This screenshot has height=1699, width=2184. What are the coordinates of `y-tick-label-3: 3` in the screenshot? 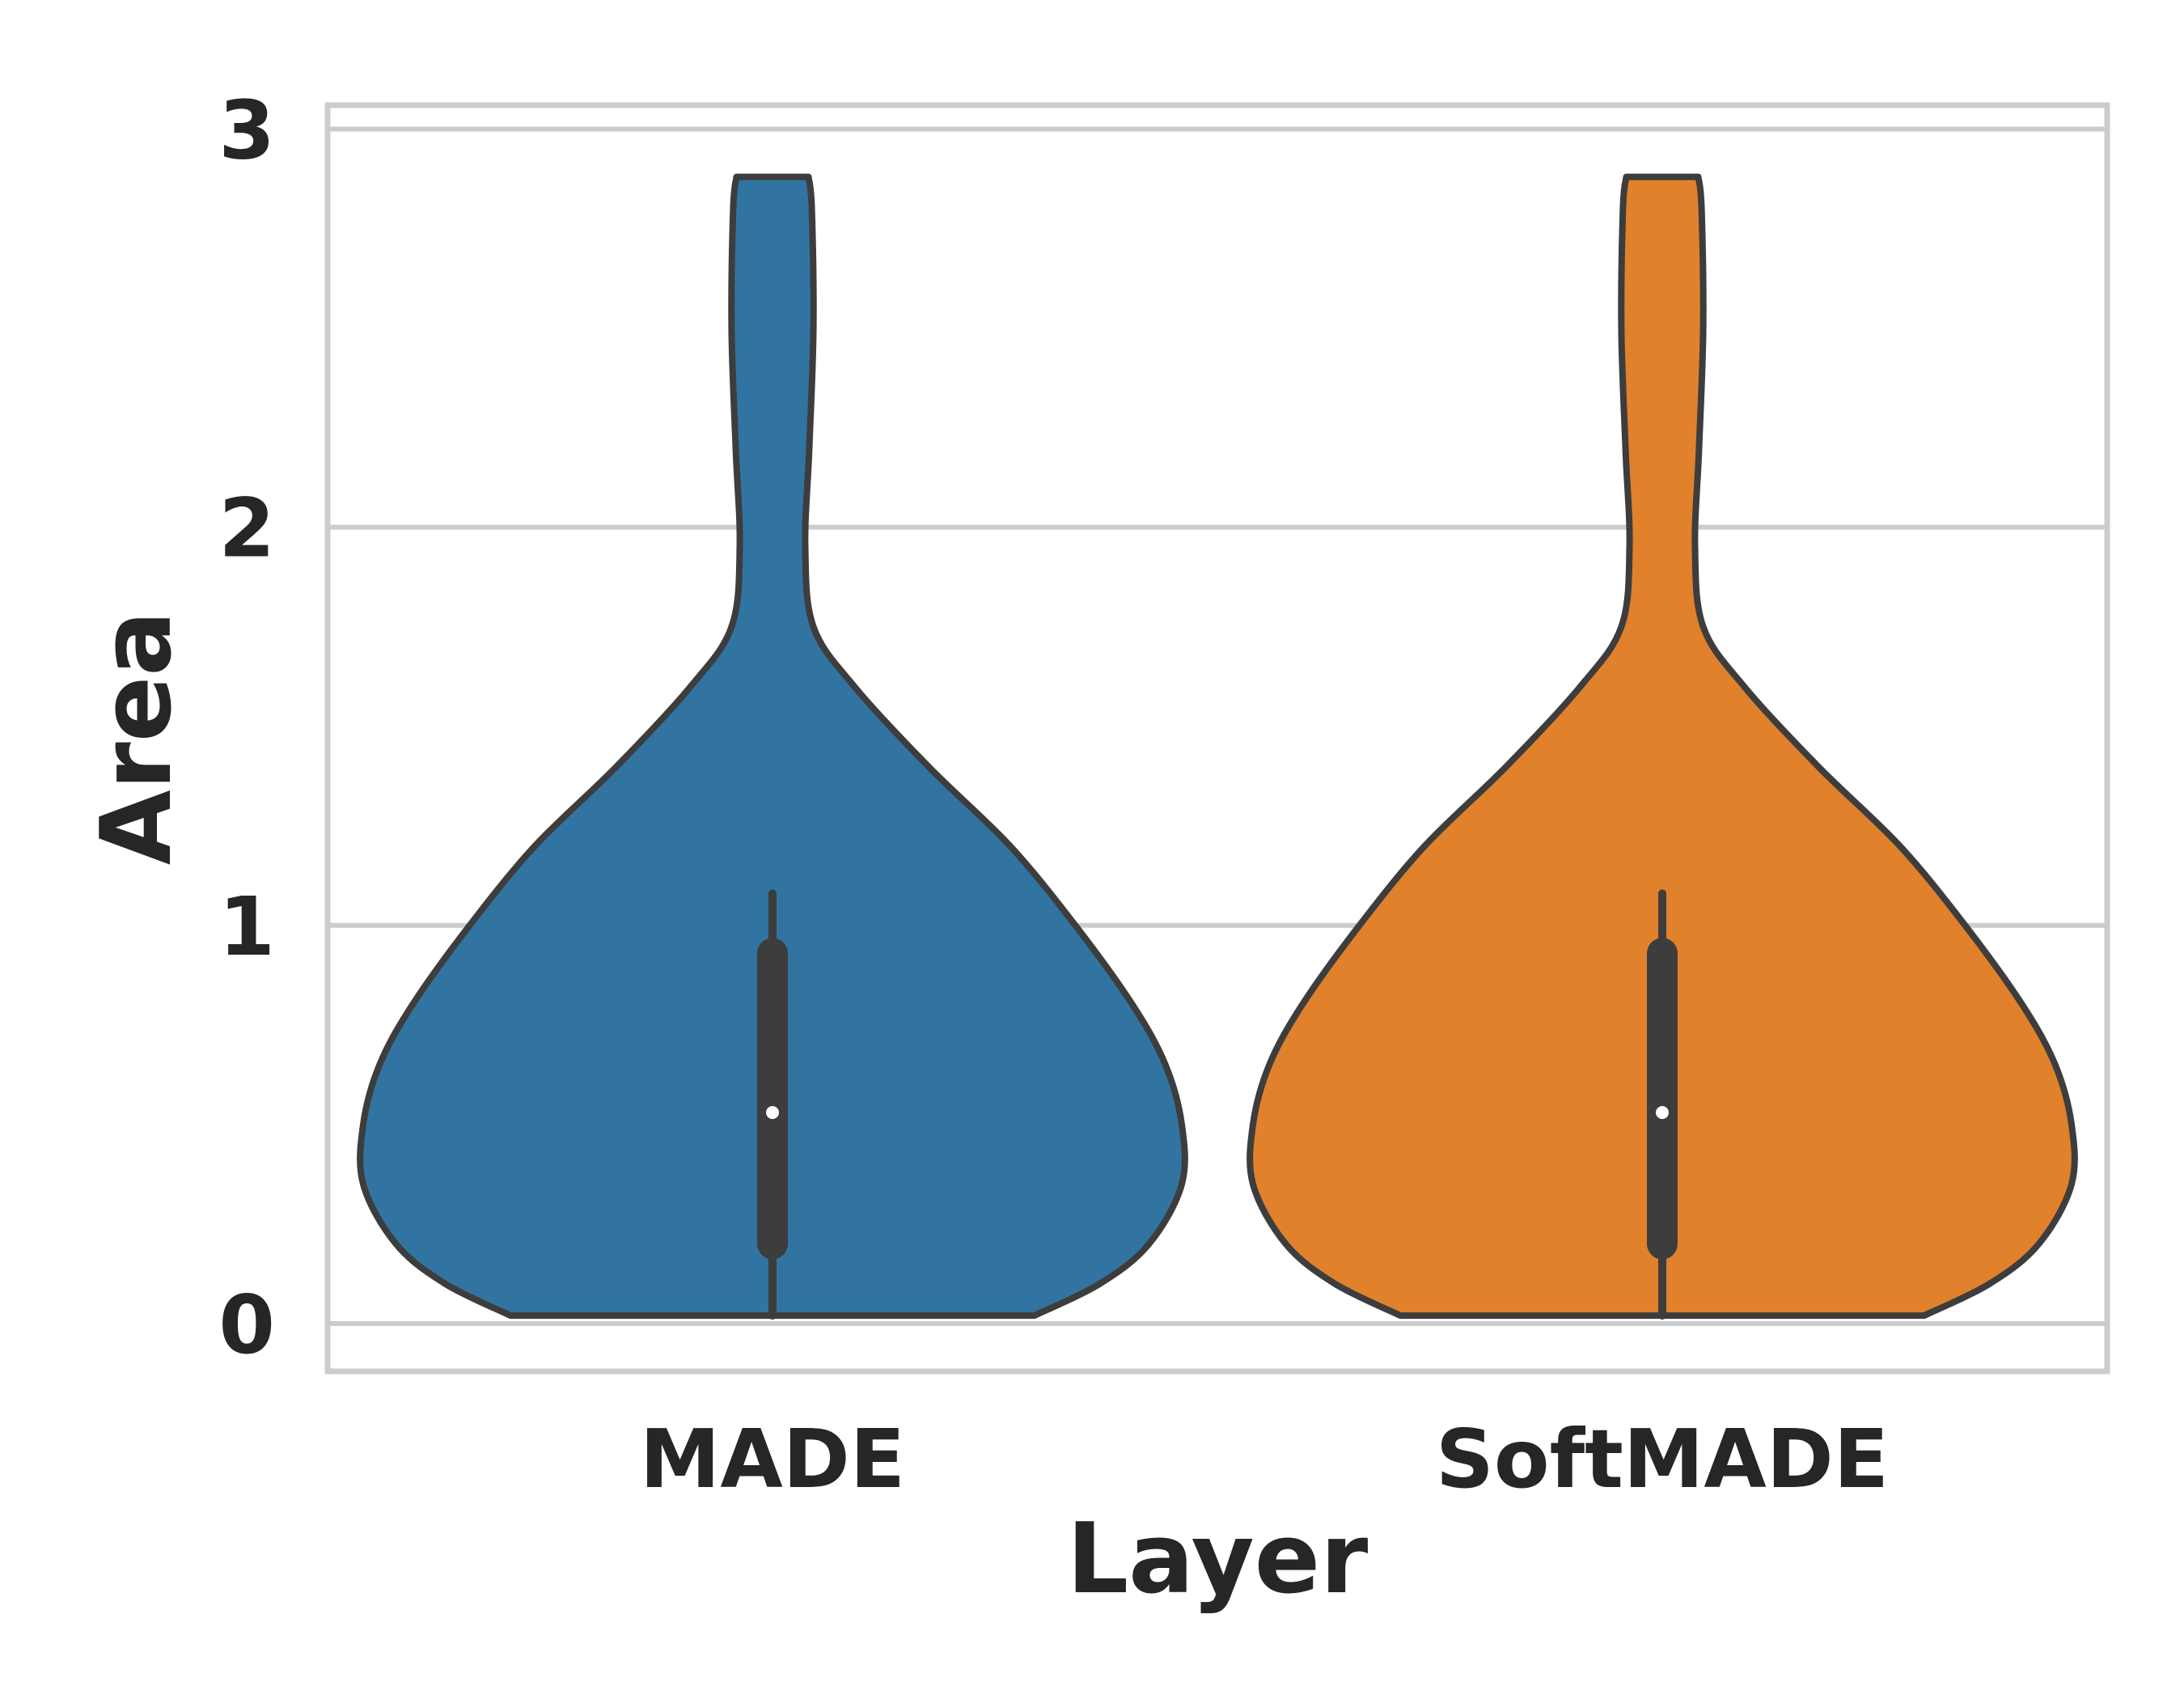 It's located at (246, 130).